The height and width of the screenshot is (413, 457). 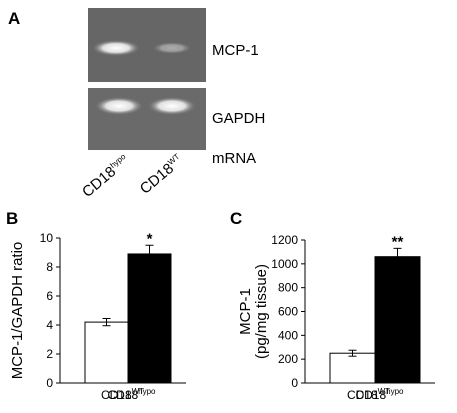 What do you see at coordinates (234, 158) in the screenshot?
I see `gel-footer: mRNA` at bounding box center [234, 158].